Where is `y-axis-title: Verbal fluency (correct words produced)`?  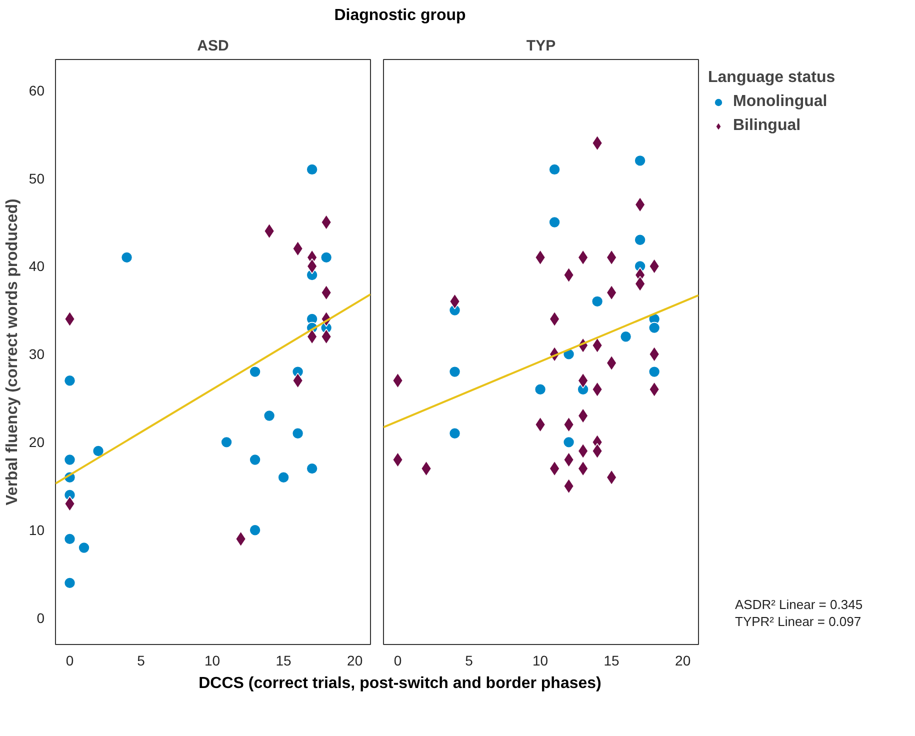 y-axis-title: Verbal fluency (correct words produced) is located at coordinates (12, 352).